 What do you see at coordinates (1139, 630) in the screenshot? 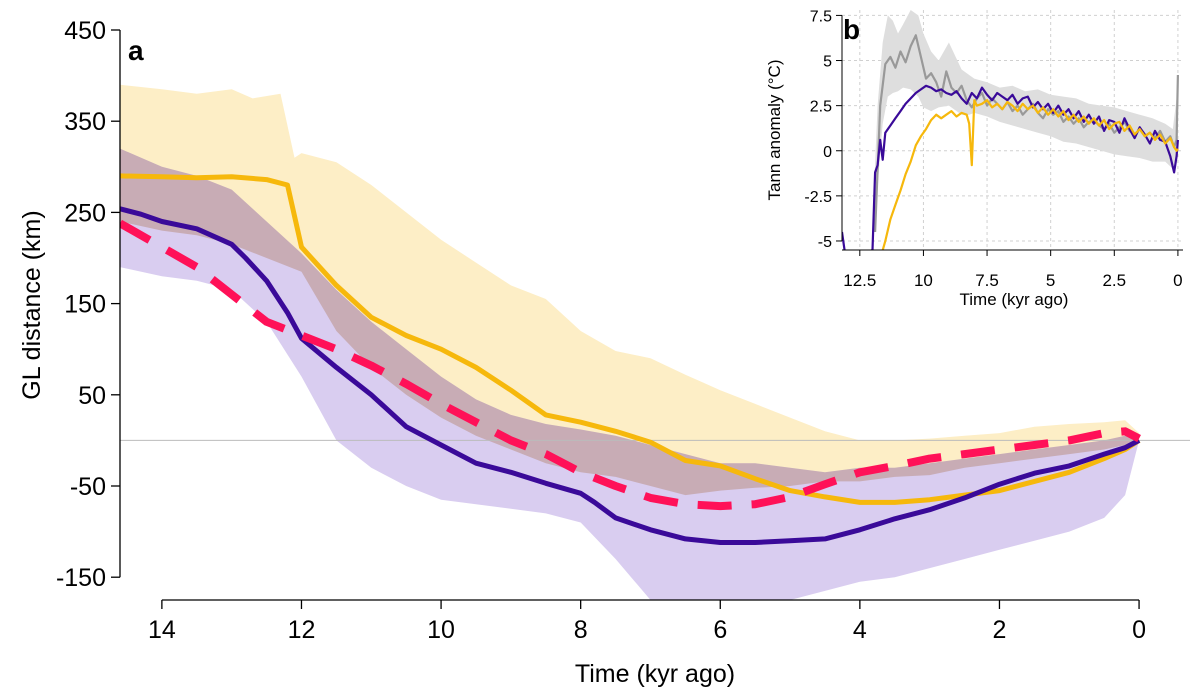
I see `panel-a-x-tick-label: 0` at bounding box center [1139, 630].